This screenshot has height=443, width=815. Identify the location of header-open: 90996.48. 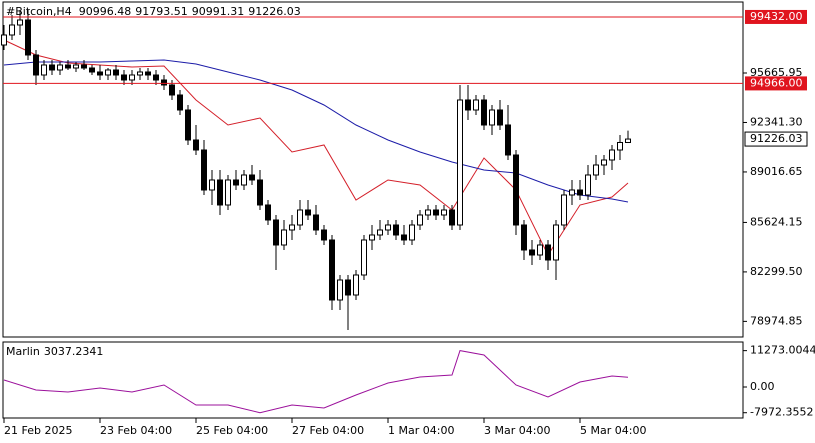
(105, 11).